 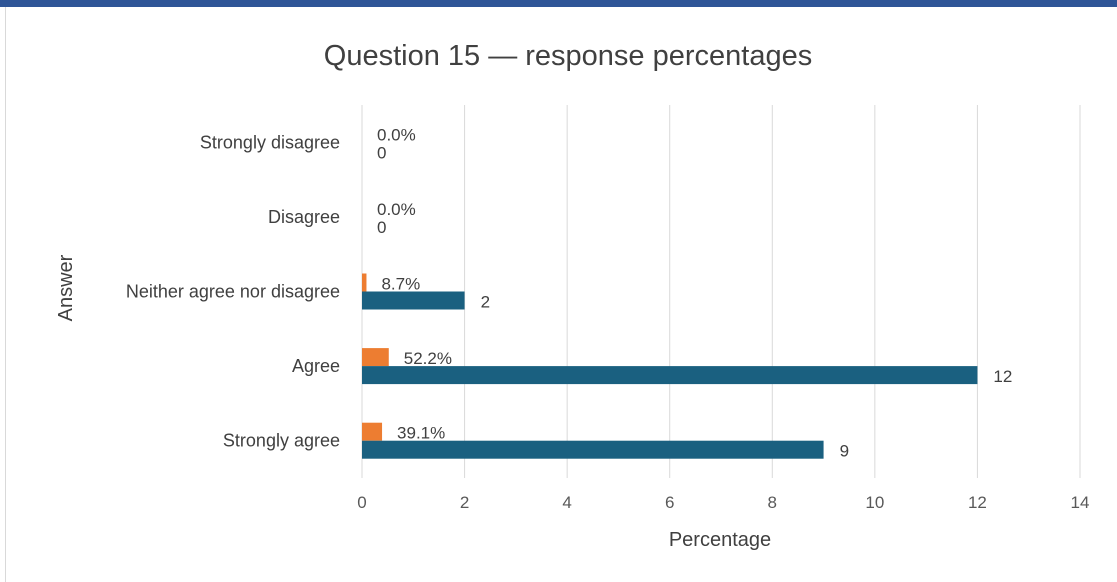 What do you see at coordinates (316, 366) in the screenshot?
I see `category-label: Agree` at bounding box center [316, 366].